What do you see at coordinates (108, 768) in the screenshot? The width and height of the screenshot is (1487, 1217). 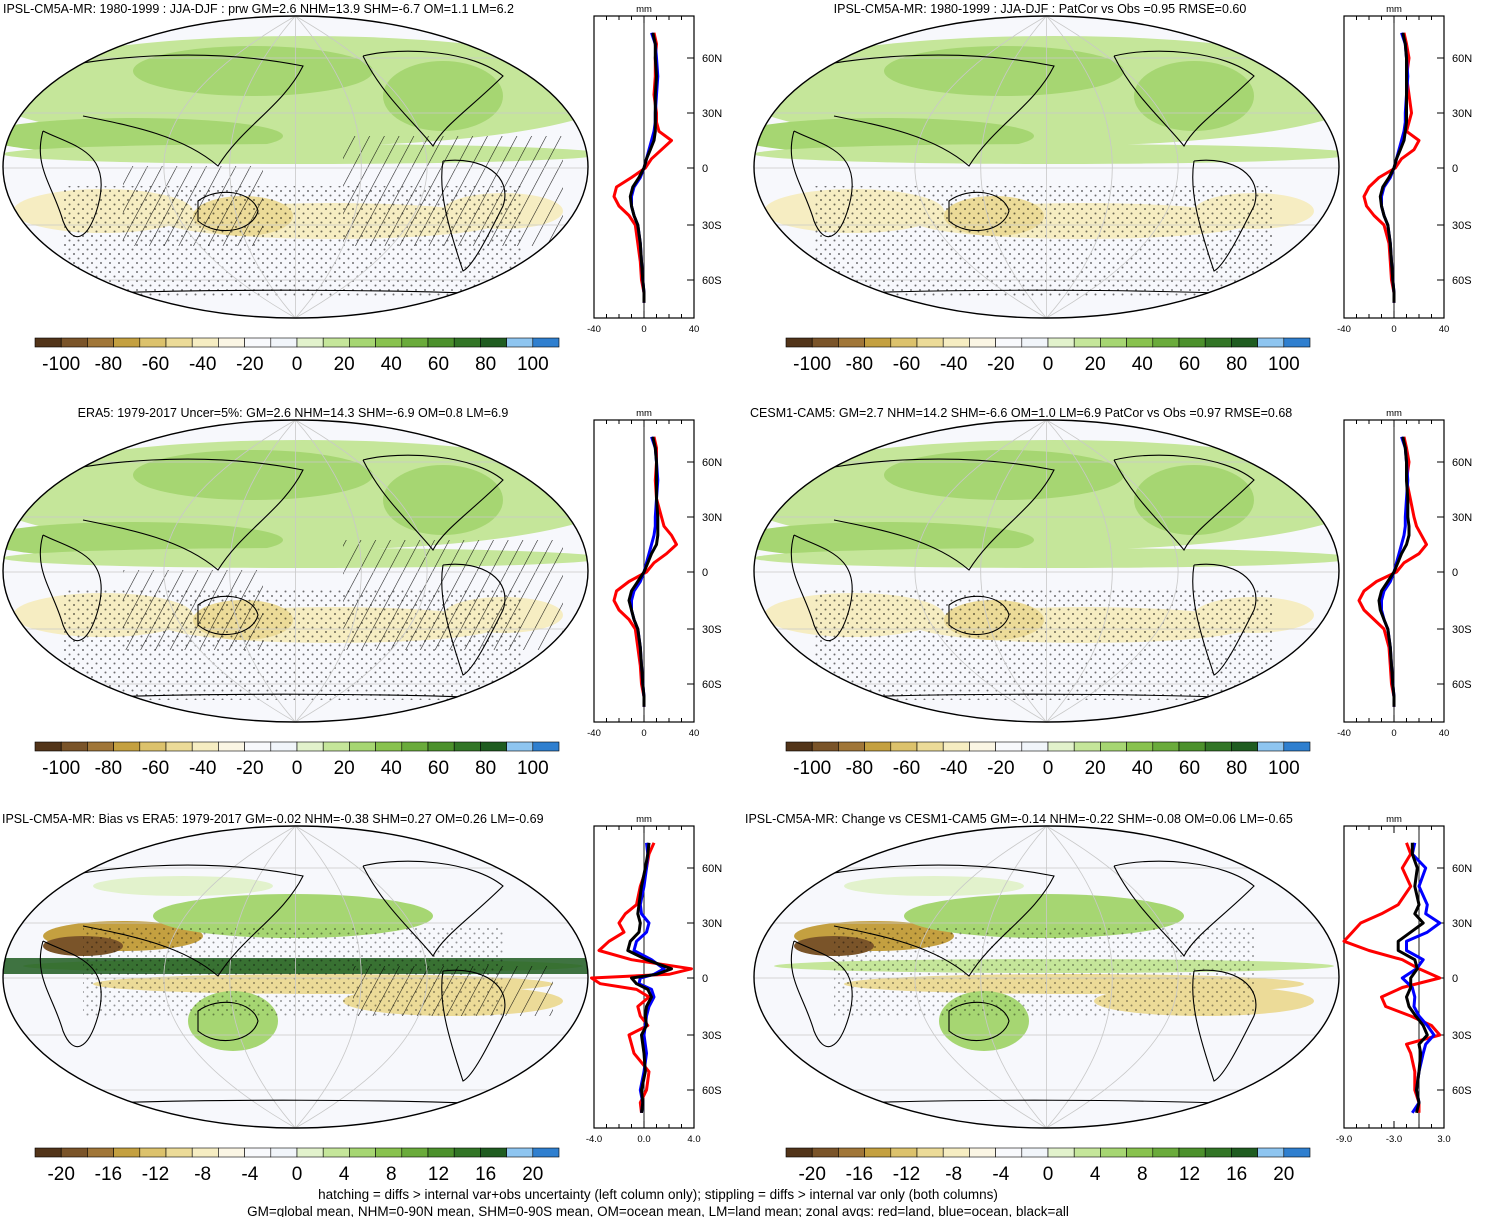 I see `colorbar-label: -80` at bounding box center [108, 768].